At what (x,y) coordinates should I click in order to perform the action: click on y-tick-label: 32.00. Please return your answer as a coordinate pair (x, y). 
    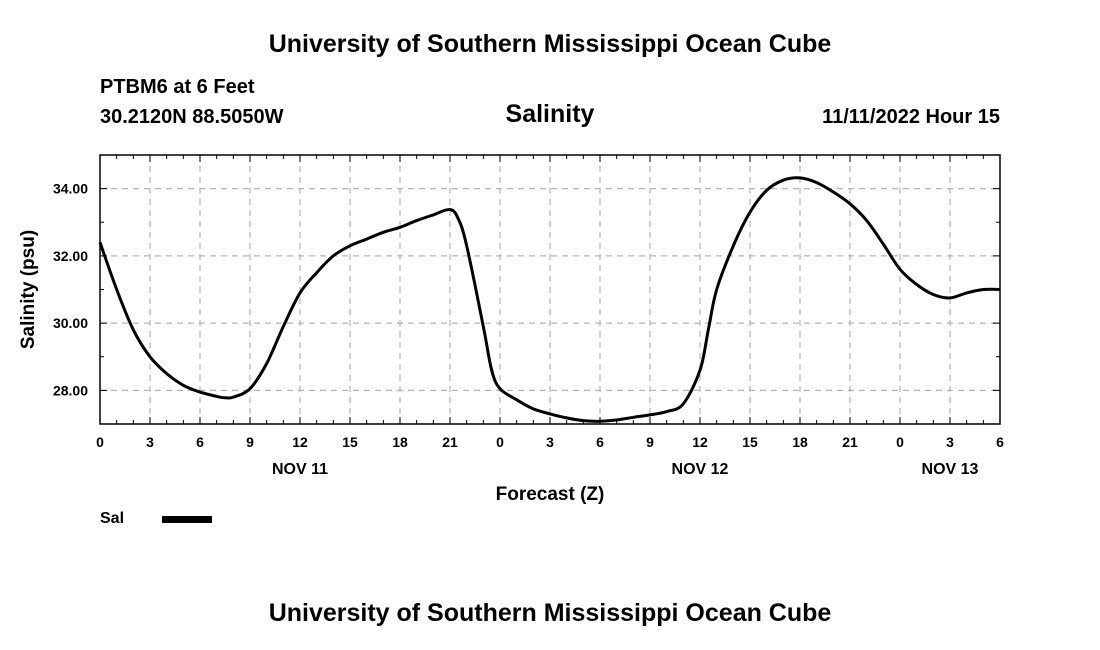
    Looking at the image, I should click on (70, 256).